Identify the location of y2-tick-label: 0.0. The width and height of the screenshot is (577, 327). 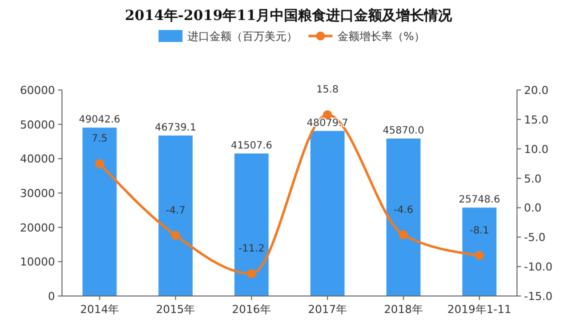
(533, 208).